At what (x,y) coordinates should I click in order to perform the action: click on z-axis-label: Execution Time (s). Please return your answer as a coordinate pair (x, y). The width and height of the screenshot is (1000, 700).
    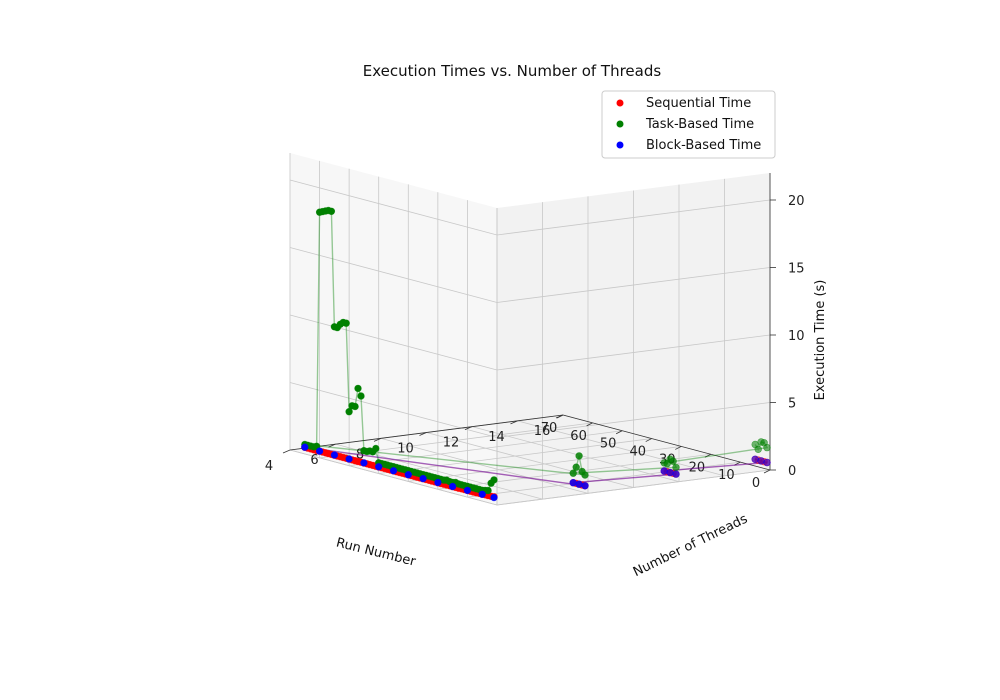
    Looking at the image, I should click on (820, 340).